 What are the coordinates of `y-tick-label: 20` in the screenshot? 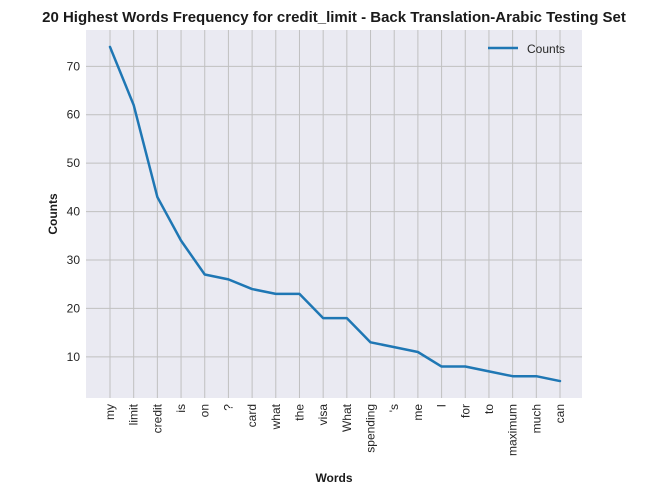 It's located at (74, 308).